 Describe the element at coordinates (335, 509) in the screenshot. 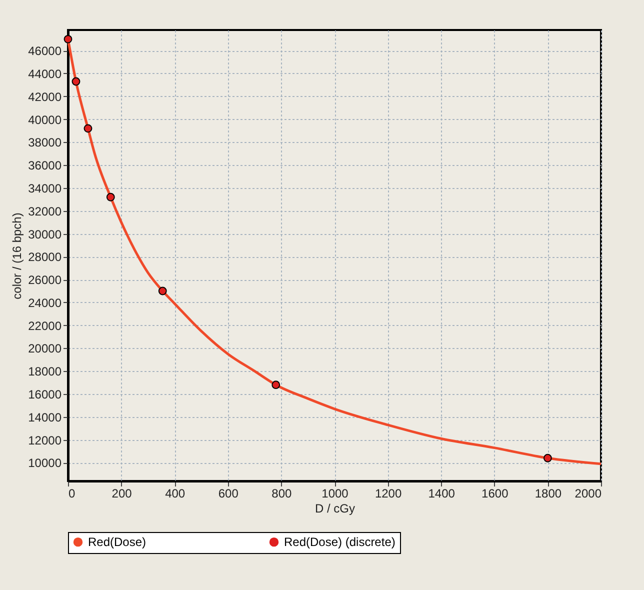

I see `x-axis-title: D / cGy` at that location.